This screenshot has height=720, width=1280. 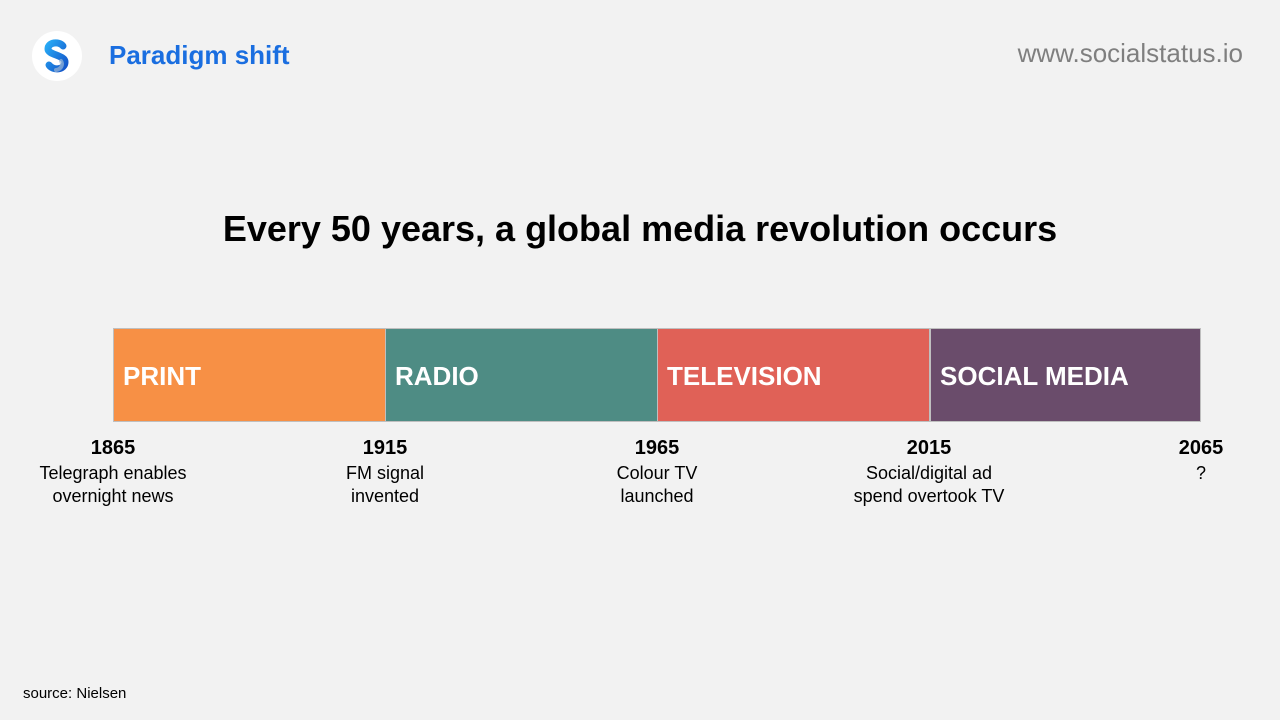 I want to click on milestone-2065: 2065 ?, so click(x=1190, y=460).